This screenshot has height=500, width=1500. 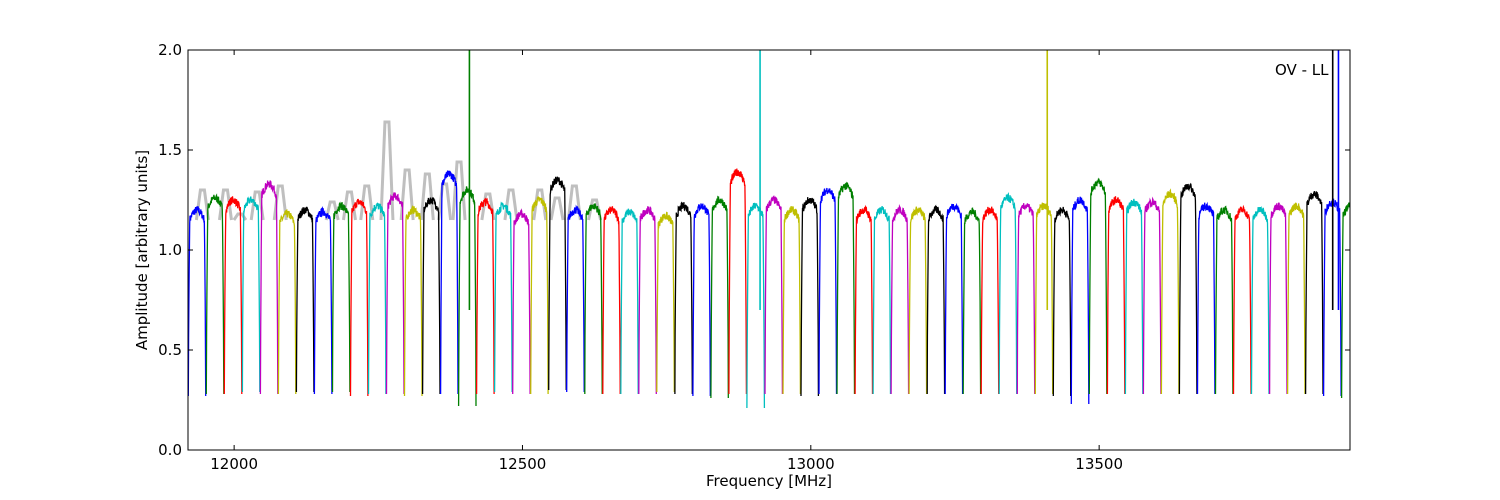 What do you see at coordinates (811, 464) in the screenshot?
I see `x-tick-label: 13000` at bounding box center [811, 464].